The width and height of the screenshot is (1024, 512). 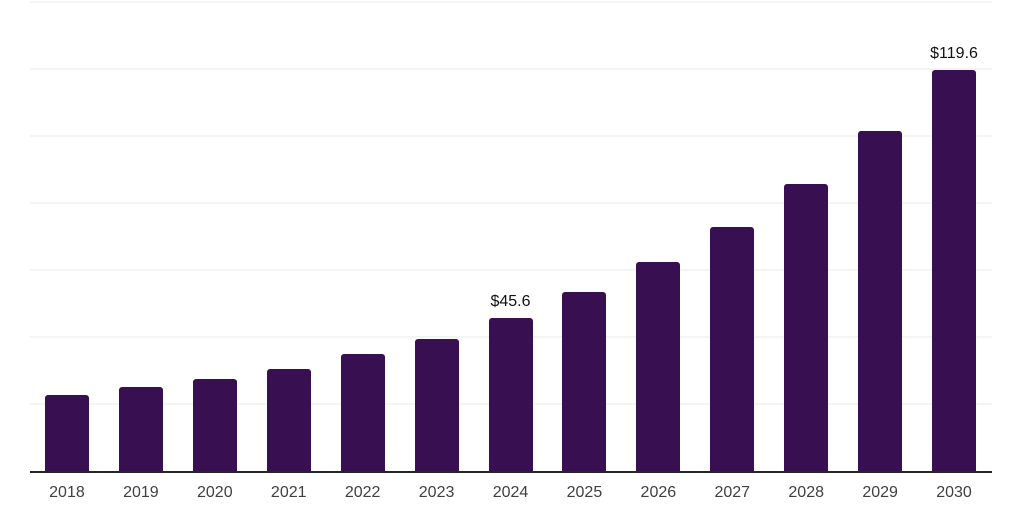 What do you see at coordinates (658, 366) in the screenshot?
I see `bar-2026` at bounding box center [658, 366].